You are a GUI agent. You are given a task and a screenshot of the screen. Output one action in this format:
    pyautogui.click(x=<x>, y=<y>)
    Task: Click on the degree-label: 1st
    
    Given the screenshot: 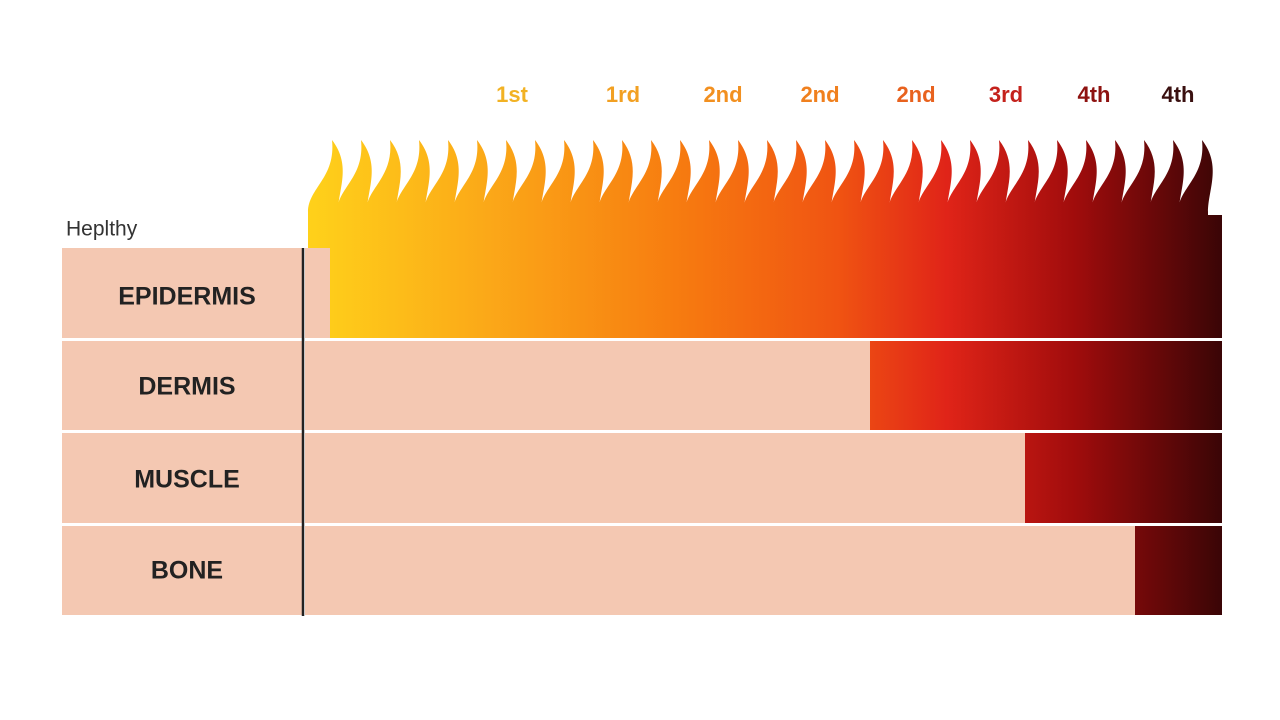 What is the action you would take?
    pyautogui.click(x=512, y=94)
    